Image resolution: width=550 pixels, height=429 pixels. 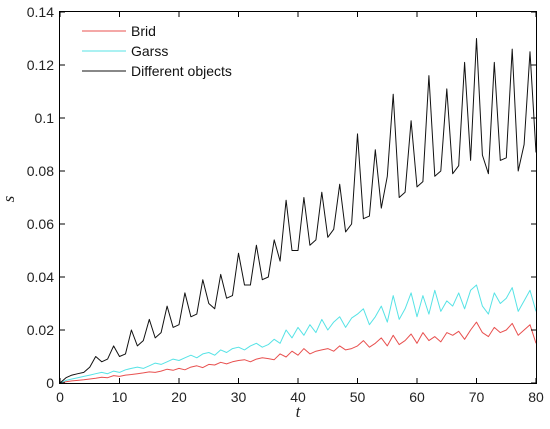 What do you see at coordinates (299, 411) in the screenshot?
I see `x-axis-title: t` at bounding box center [299, 411].